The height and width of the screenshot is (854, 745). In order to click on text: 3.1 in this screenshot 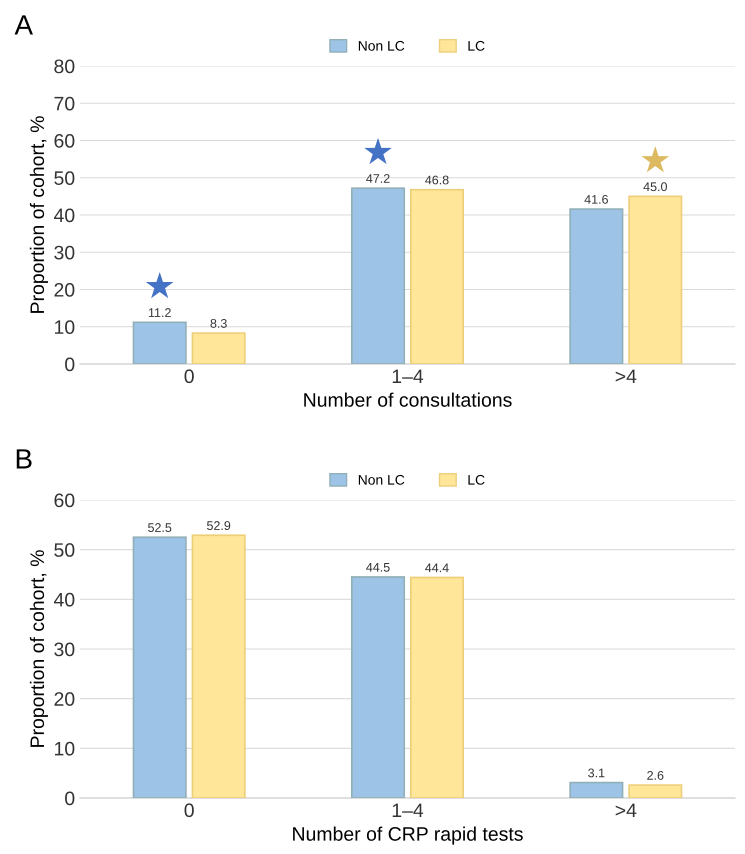, I will do `click(596, 773)`.